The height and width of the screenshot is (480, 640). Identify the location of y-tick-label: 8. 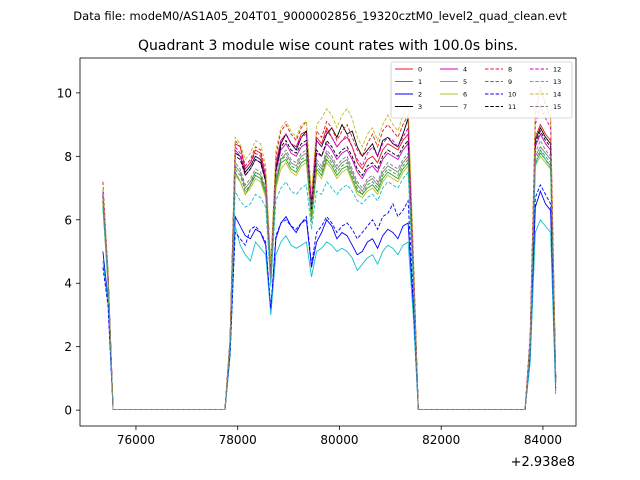
(68, 157).